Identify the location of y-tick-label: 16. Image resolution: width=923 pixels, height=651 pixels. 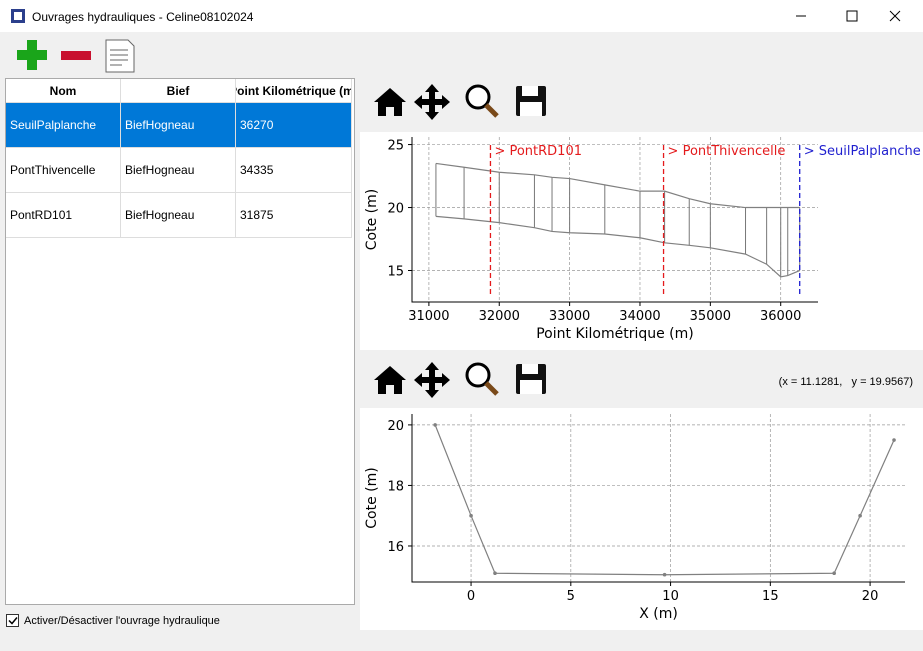
(395, 547).